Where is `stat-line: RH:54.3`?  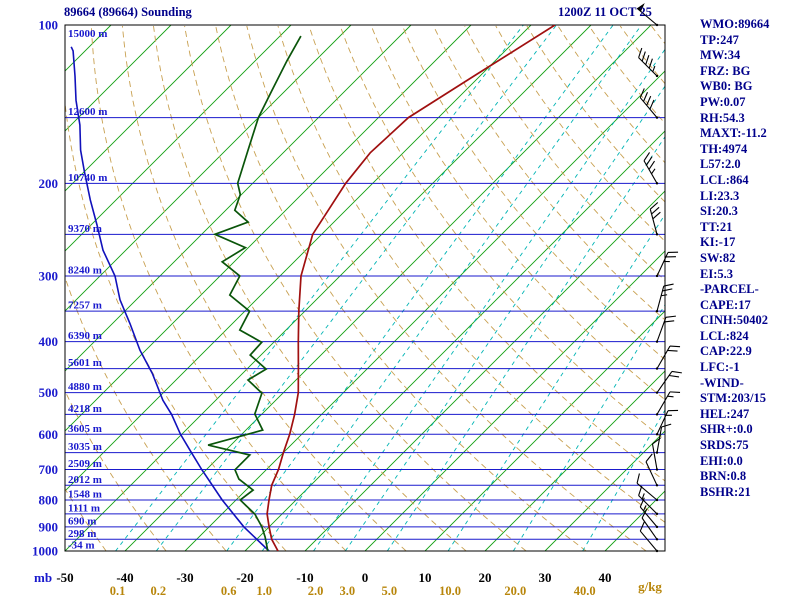 stat-line: RH:54.3 is located at coordinates (722, 117).